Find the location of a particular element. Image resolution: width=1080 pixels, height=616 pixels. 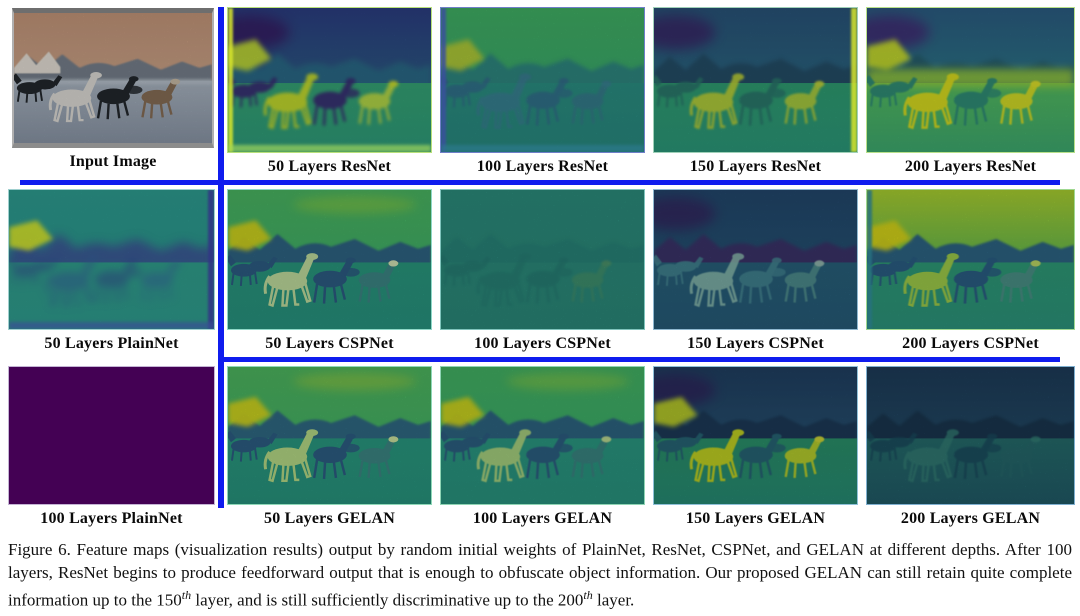

panel-label-50-layers-gelan: 50 Layers GELAN is located at coordinates (329, 518).